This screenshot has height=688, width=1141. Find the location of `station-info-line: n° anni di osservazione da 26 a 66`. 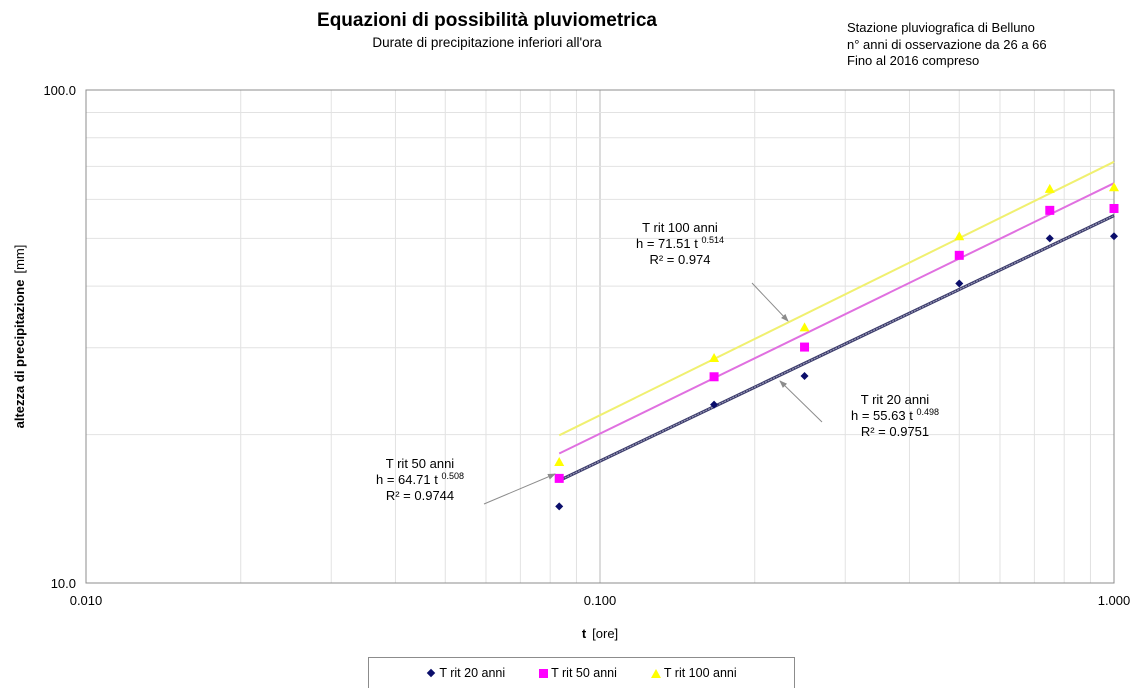

station-info-line: n° anni di osservazione da 26 a 66 is located at coordinates (947, 44).